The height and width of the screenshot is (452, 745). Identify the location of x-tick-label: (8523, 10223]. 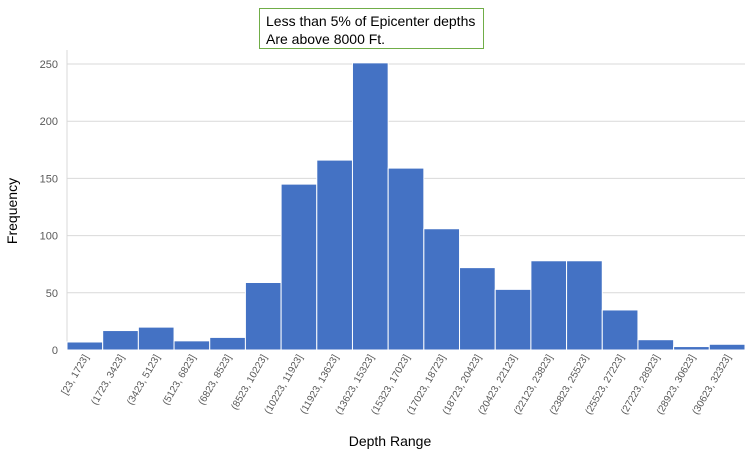
(249, 382).